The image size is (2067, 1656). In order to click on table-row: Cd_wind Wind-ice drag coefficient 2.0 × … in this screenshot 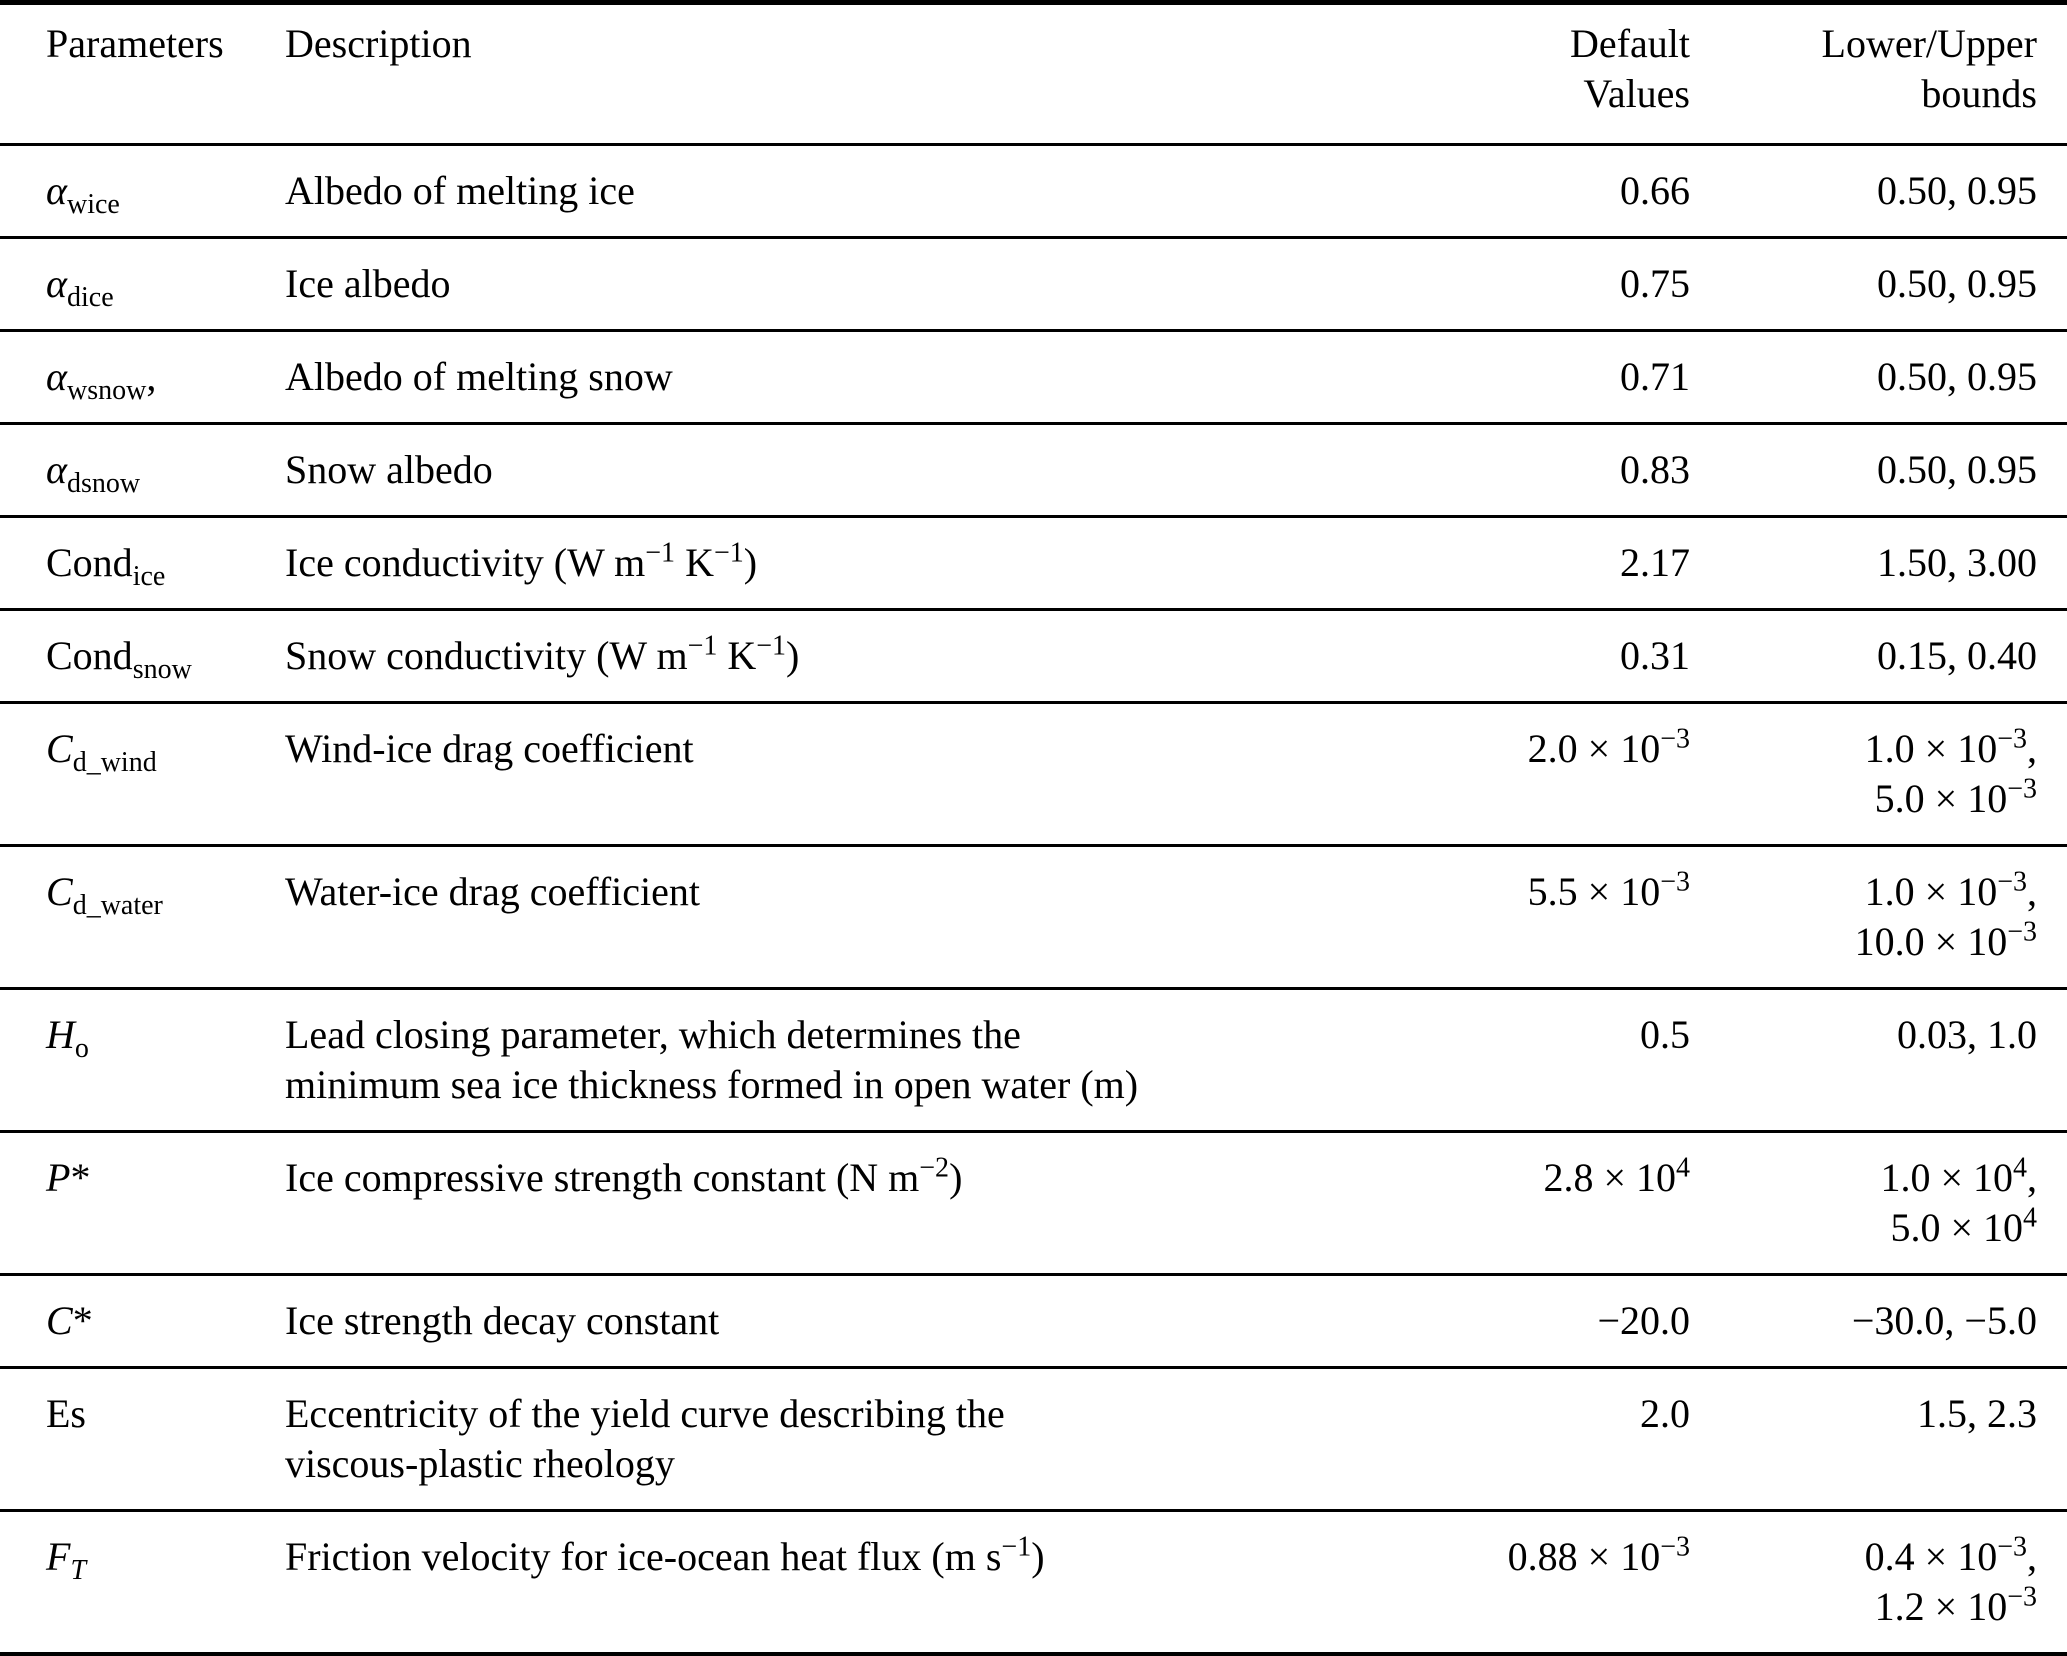, I will do `click(1033, 774)`.